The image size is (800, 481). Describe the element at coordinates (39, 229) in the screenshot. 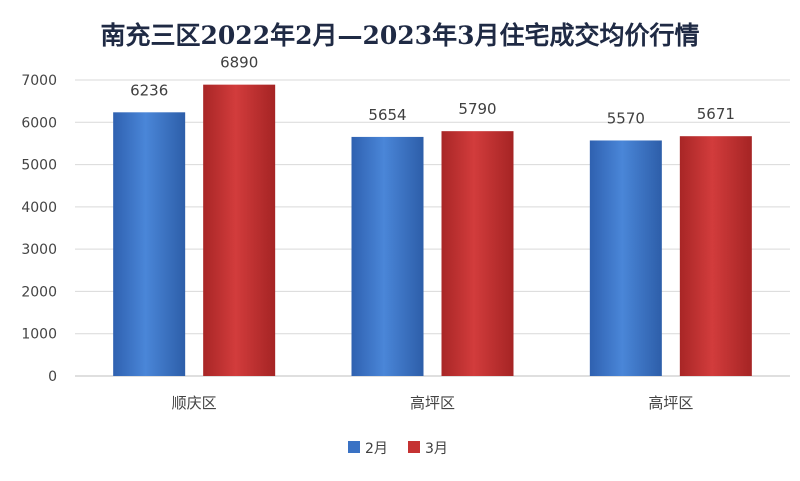

I see `y-axis: 0 1000 2000 3000 4000 5000 6000 7000` at that location.